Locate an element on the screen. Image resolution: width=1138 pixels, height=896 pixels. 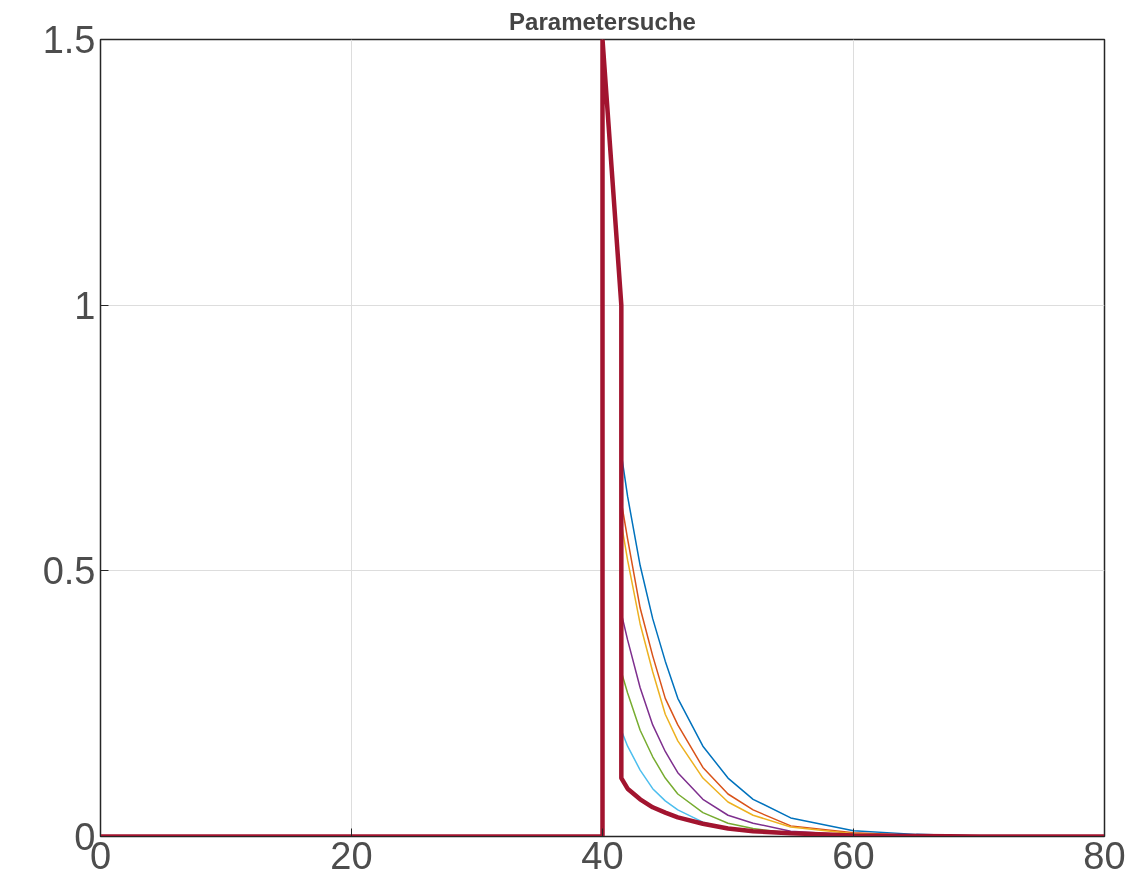
x-tick-label: 60 is located at coordinates (853, 855).